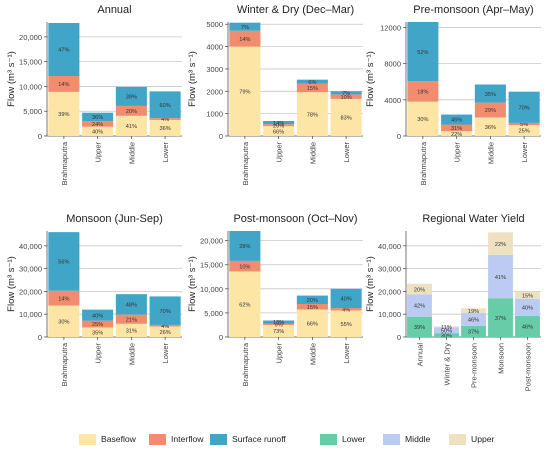 This screenshot has width=550, height=455. Describe the element at coordinates (63, 115) in the screenshot. I see `panel-1-data-label: 39%` at that location.